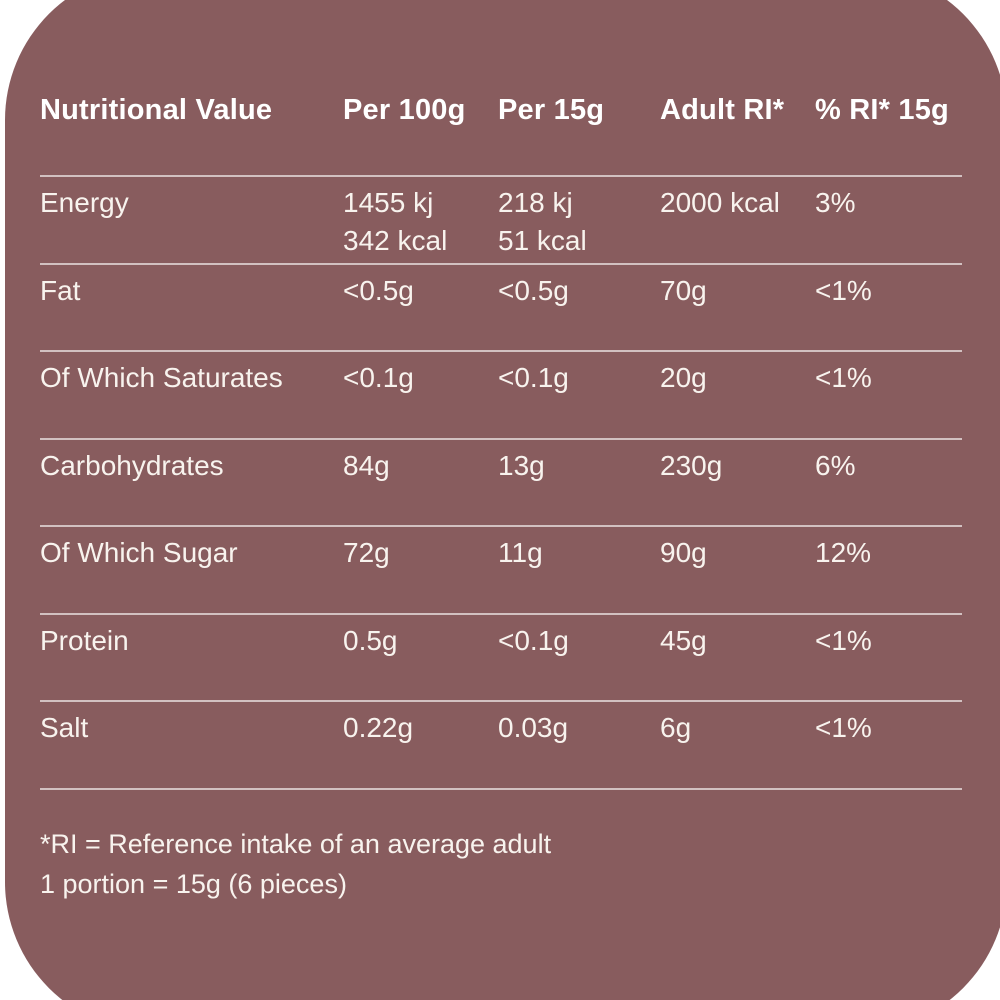 Image resolution: width=1000 pixels, height=1000 pixels. I want to click on column-header-per-15g: Per 15g, so click(551, 110).